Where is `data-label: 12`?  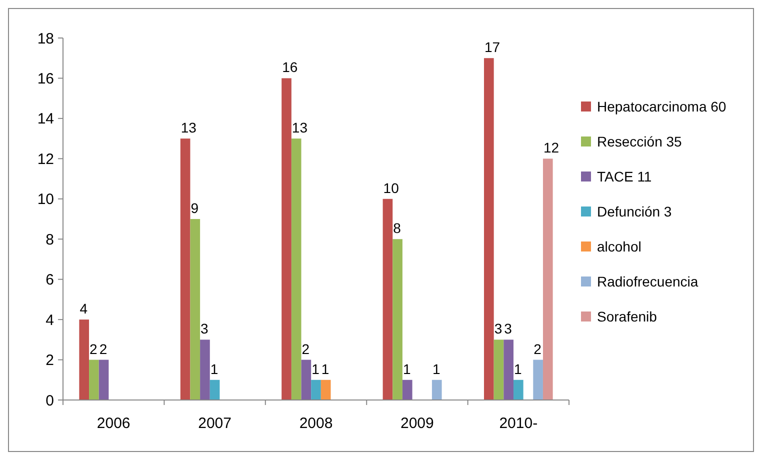
data-label: 12 is located at coordinates (551, 148).